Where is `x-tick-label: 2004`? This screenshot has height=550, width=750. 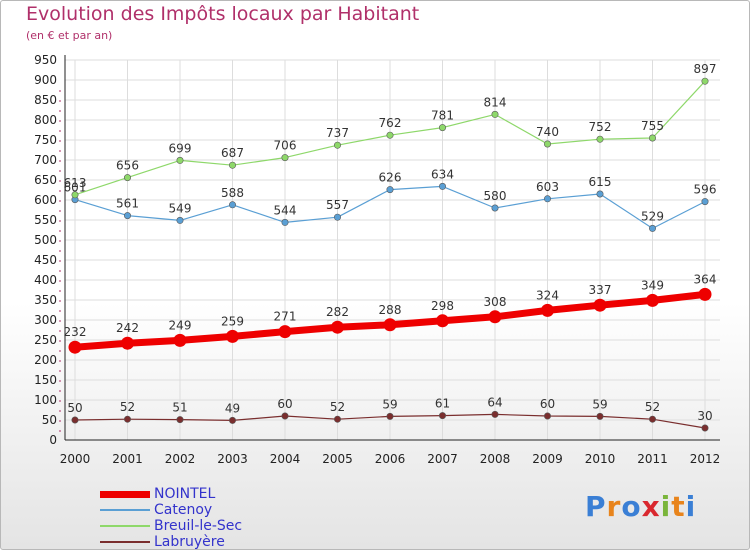 x-tick-label: 2004 is located at coordinates (285, 459).